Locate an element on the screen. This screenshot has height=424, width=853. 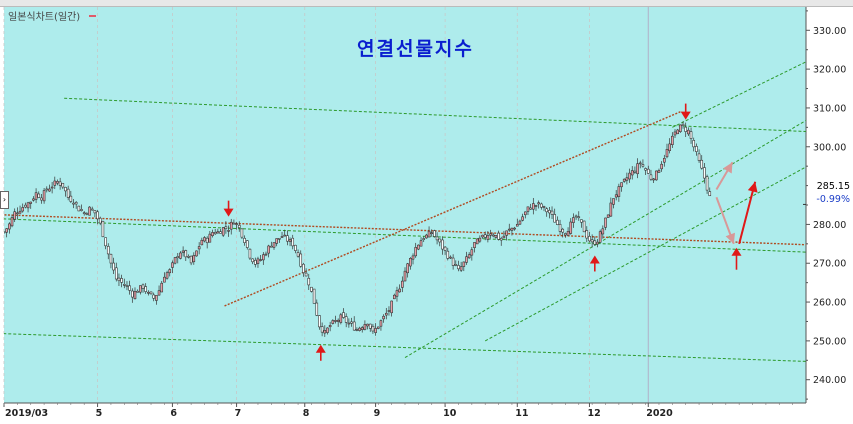
y-tick-label: 310.00 is located at coordinates (829, 108).